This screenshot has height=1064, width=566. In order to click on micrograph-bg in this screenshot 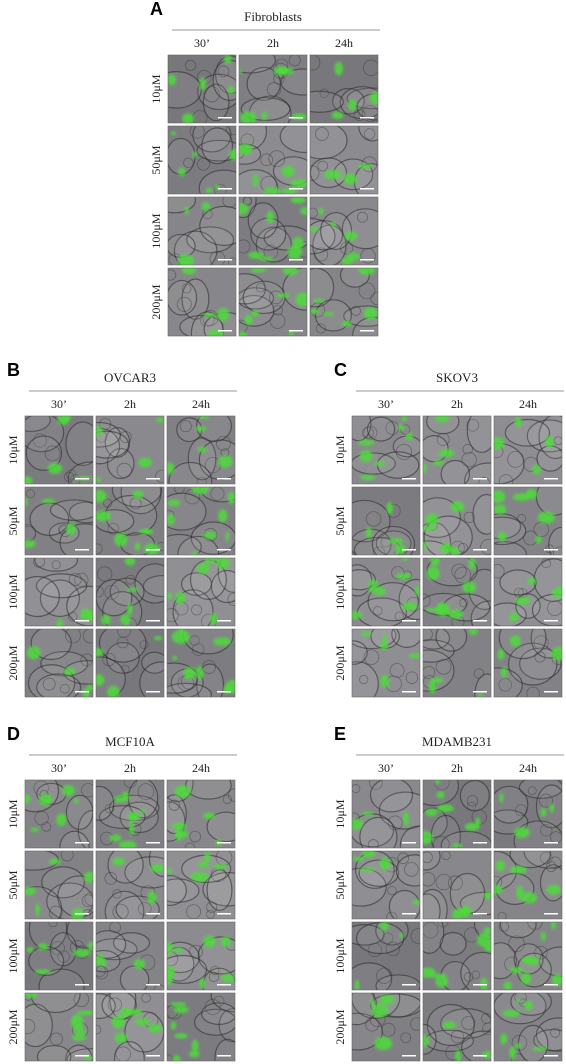, I will do `click(344, 160)`.